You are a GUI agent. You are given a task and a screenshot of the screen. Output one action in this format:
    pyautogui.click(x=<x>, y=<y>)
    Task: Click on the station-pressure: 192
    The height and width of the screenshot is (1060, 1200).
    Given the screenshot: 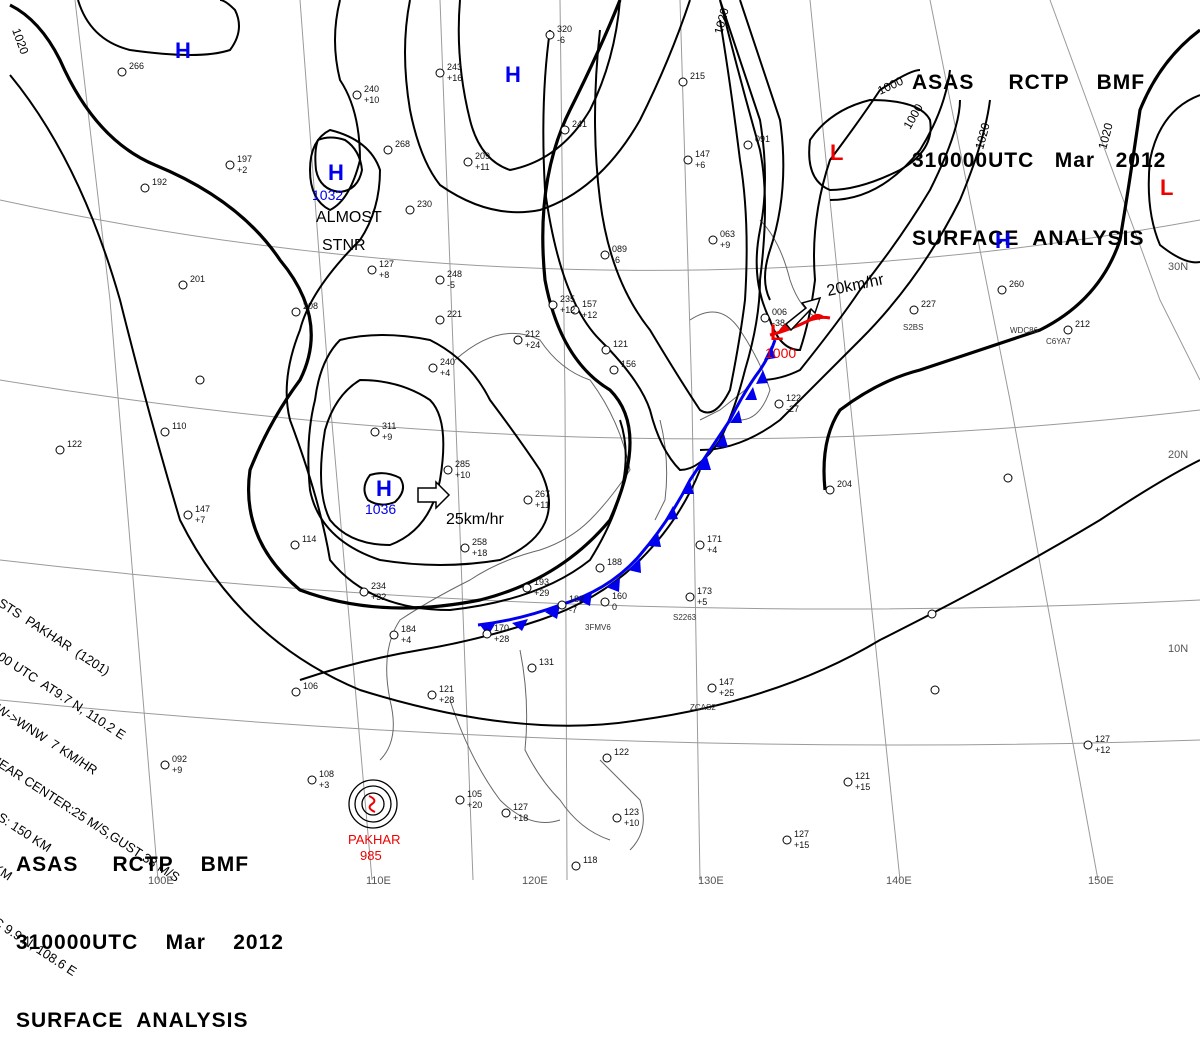 What is the action you would take?
    pyautogui.click(x=159, y=182)
    